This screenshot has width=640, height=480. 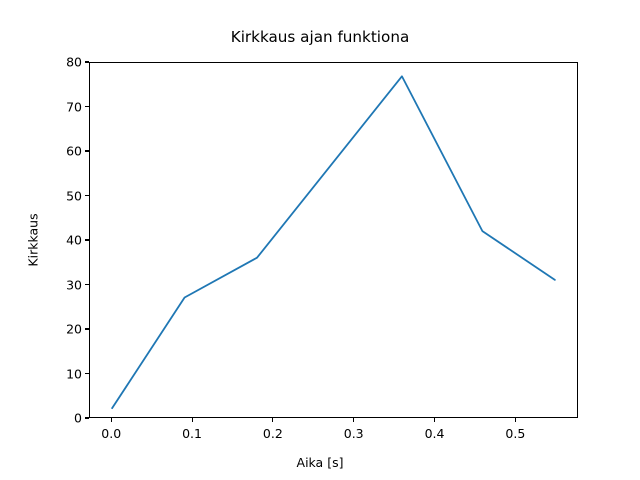 I want to click on x-tick-label: 0.0, so click(x=111, y=433).